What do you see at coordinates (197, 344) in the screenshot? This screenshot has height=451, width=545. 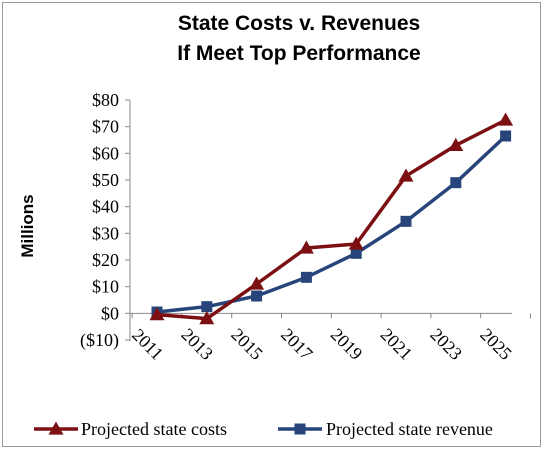 I see `x-tick-label: 2013` at bounding box center [197, 344].